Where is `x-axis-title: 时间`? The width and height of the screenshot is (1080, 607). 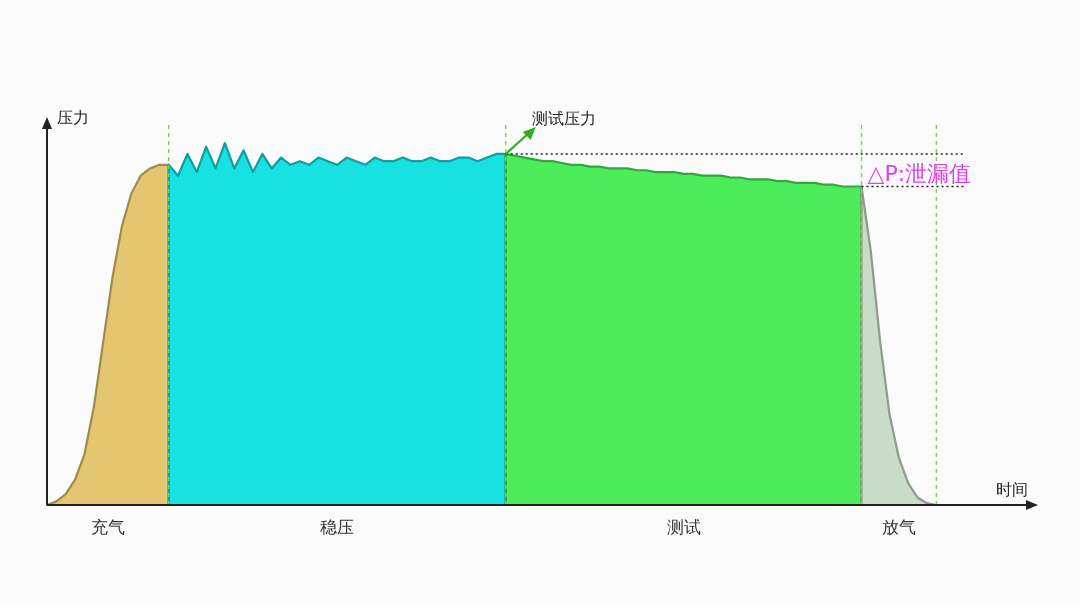 x-axis-title: 时间 is located at coordinates (1012, 489).